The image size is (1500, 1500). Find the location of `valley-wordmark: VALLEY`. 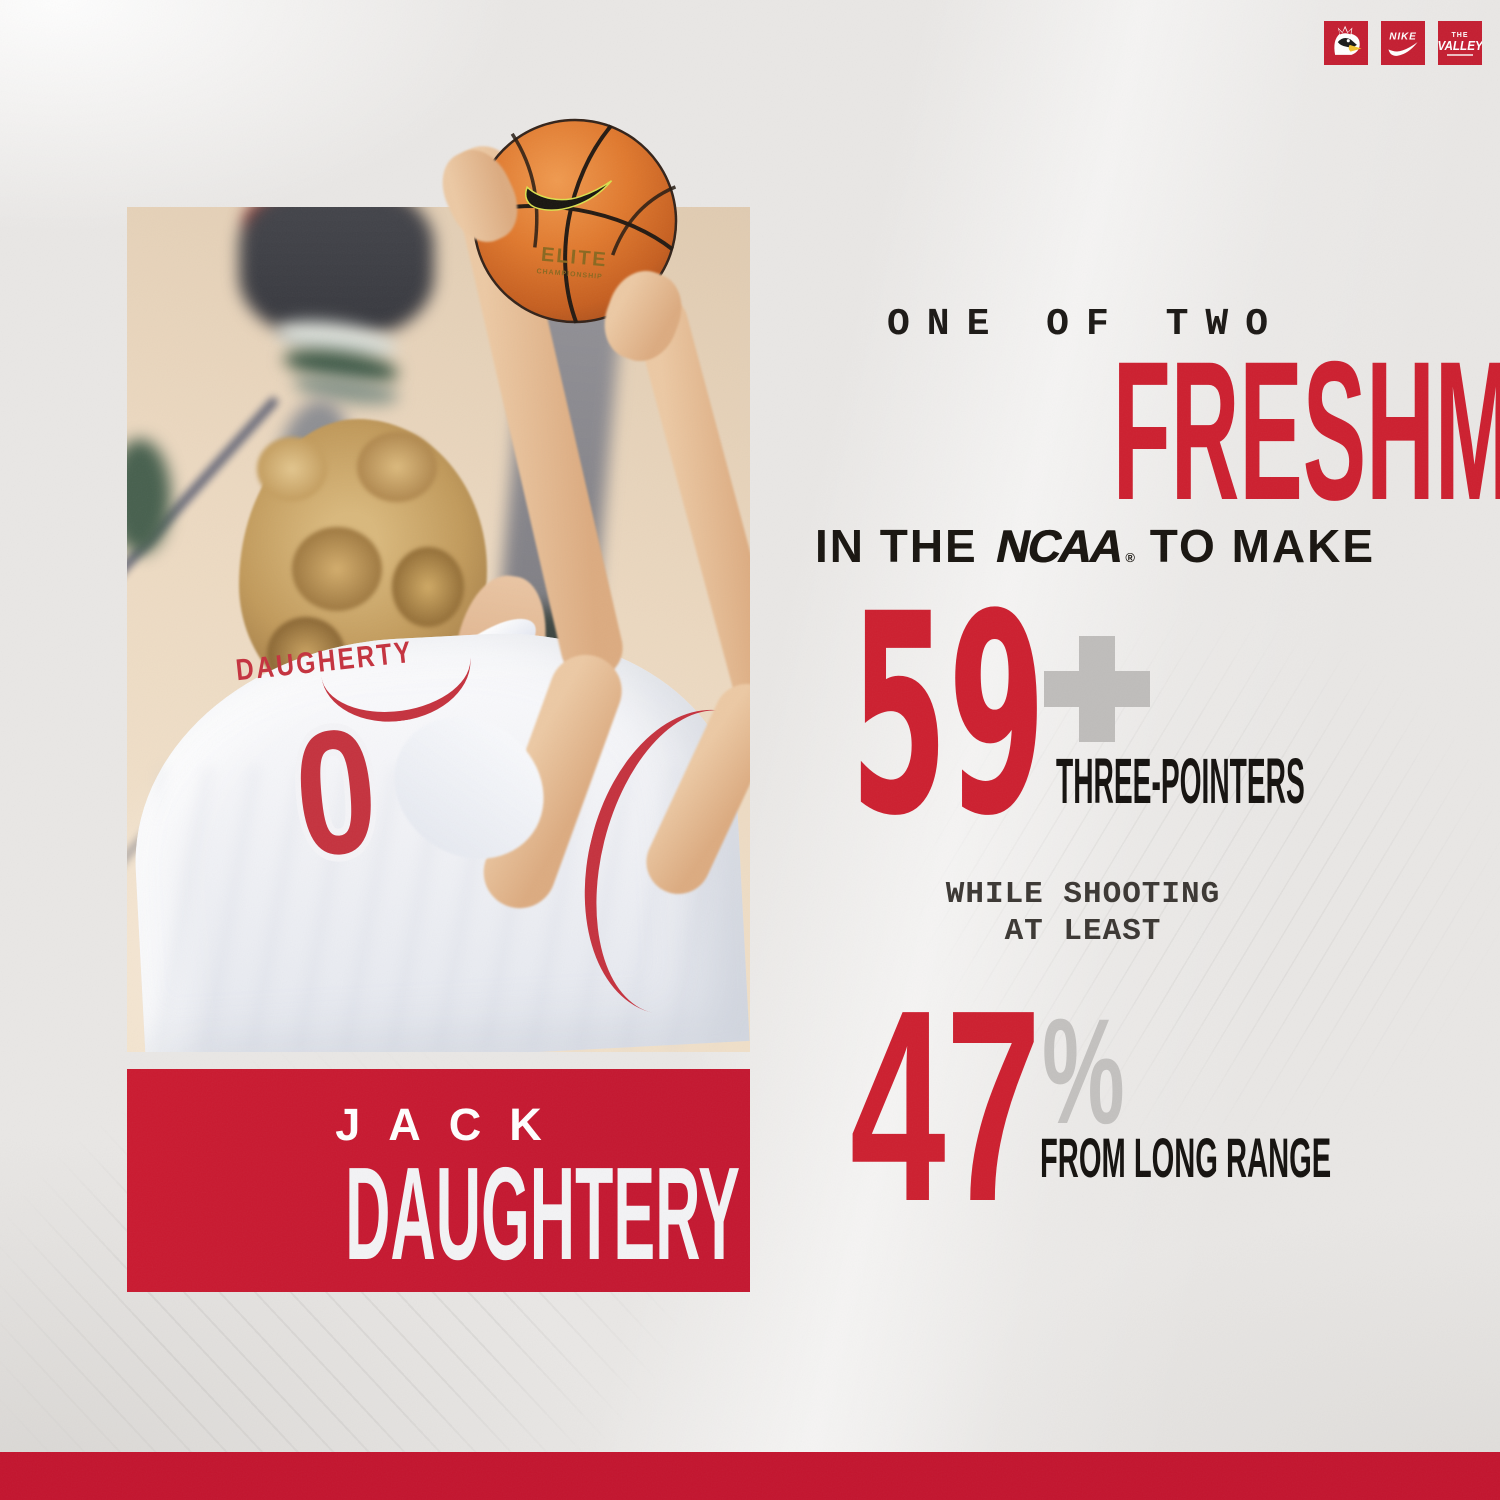

valley-wordmark: VALLEY is located at coordinates (1460, 45).